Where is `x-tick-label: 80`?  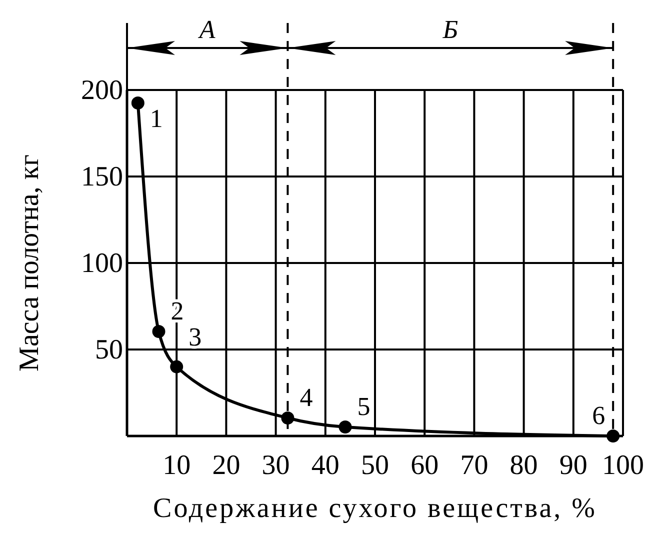
x-tick-label: 80 is located at coordinates (524, 465).